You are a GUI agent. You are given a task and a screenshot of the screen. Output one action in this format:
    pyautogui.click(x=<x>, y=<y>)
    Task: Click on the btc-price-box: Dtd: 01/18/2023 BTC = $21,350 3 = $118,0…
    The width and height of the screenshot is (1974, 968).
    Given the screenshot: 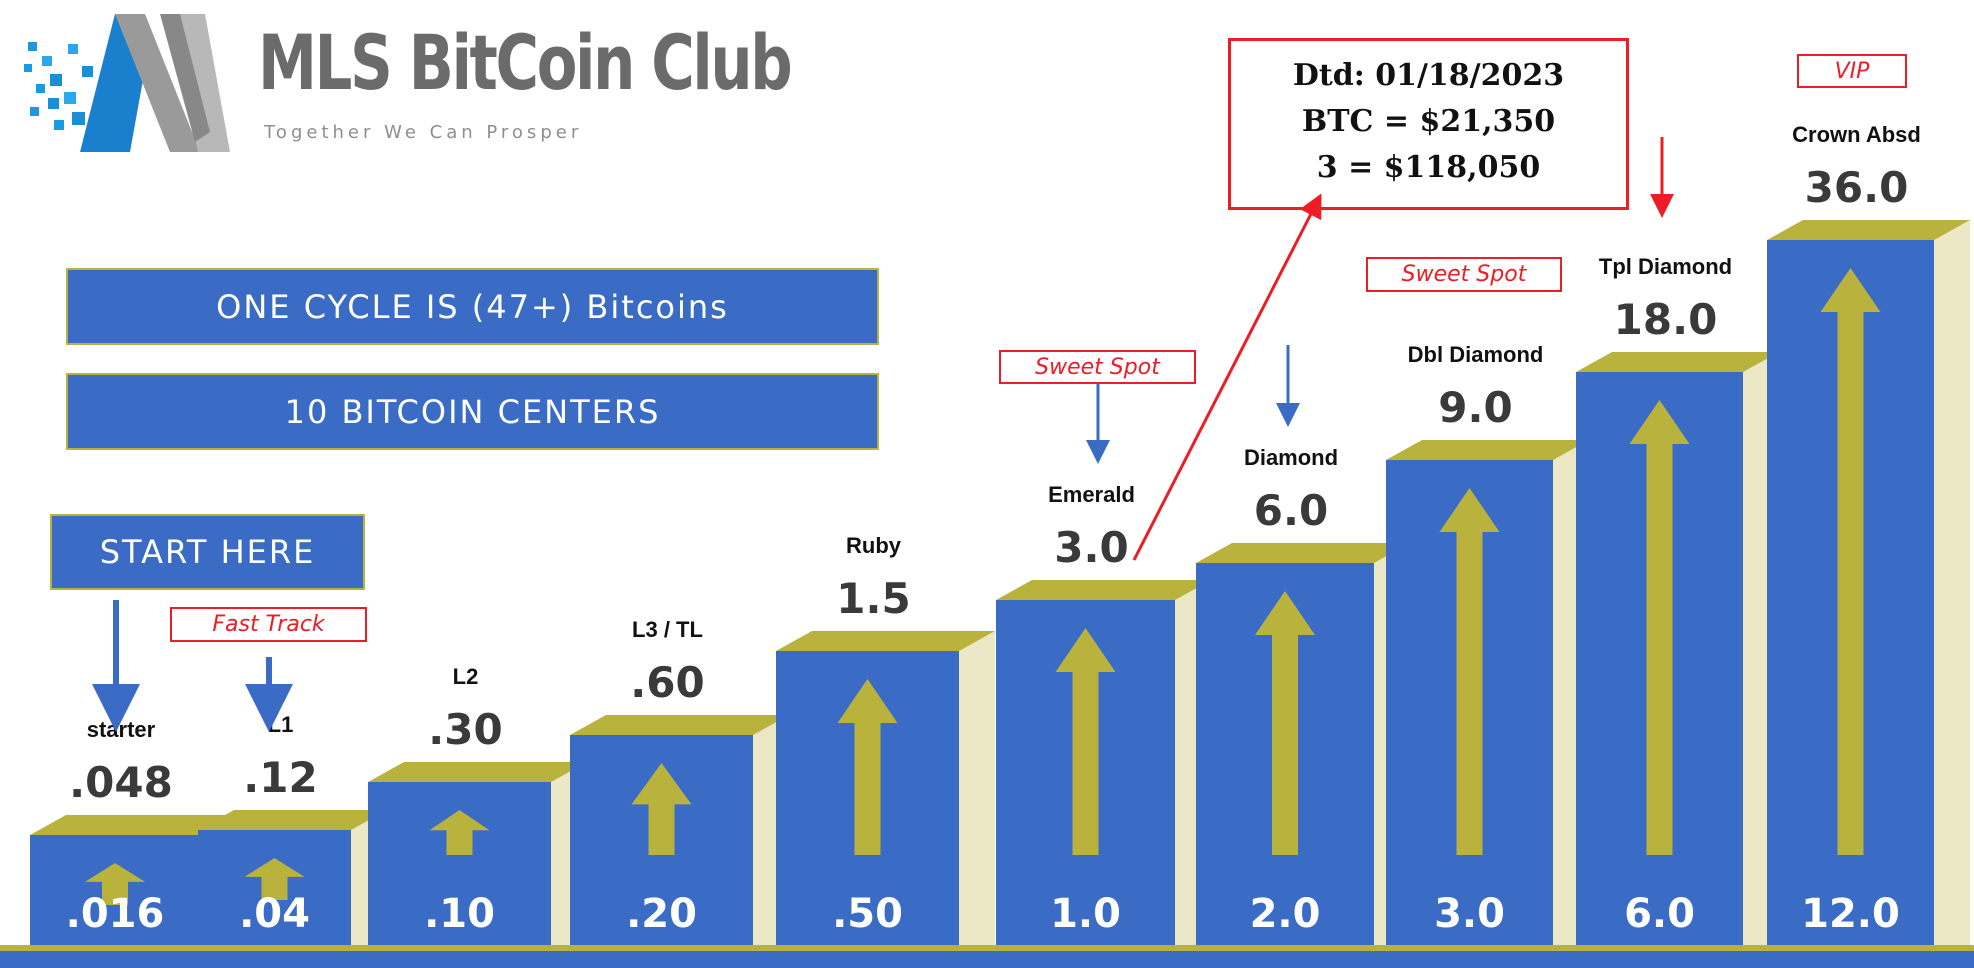 What is the action you would take?
    pyautogui.click(x=1428, y=124)
    